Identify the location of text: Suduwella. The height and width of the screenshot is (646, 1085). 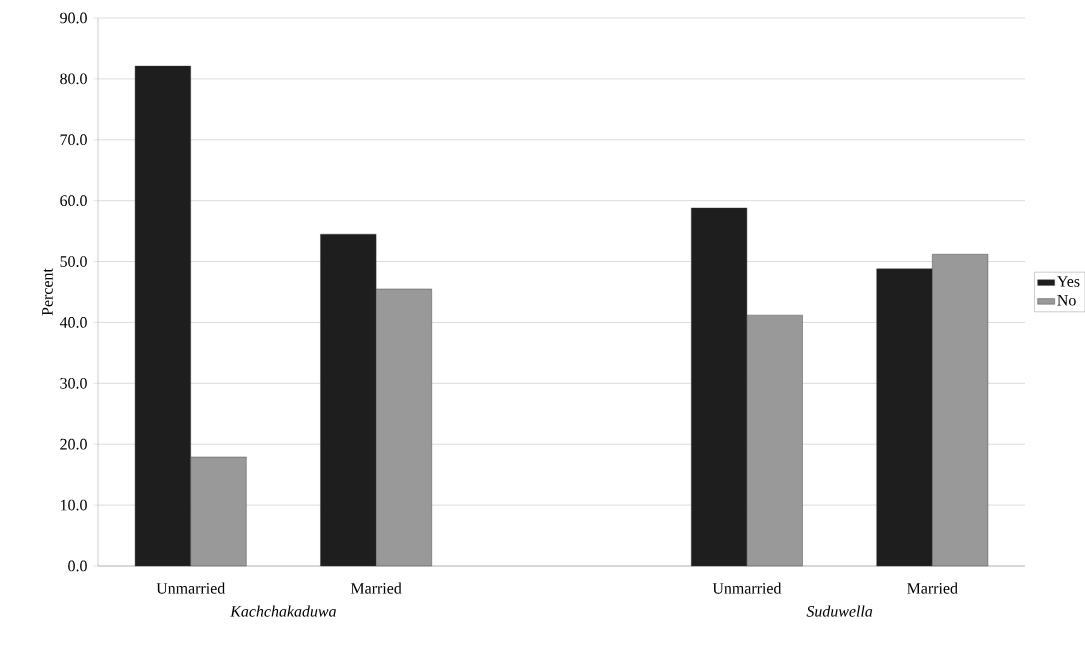
(839, 611).